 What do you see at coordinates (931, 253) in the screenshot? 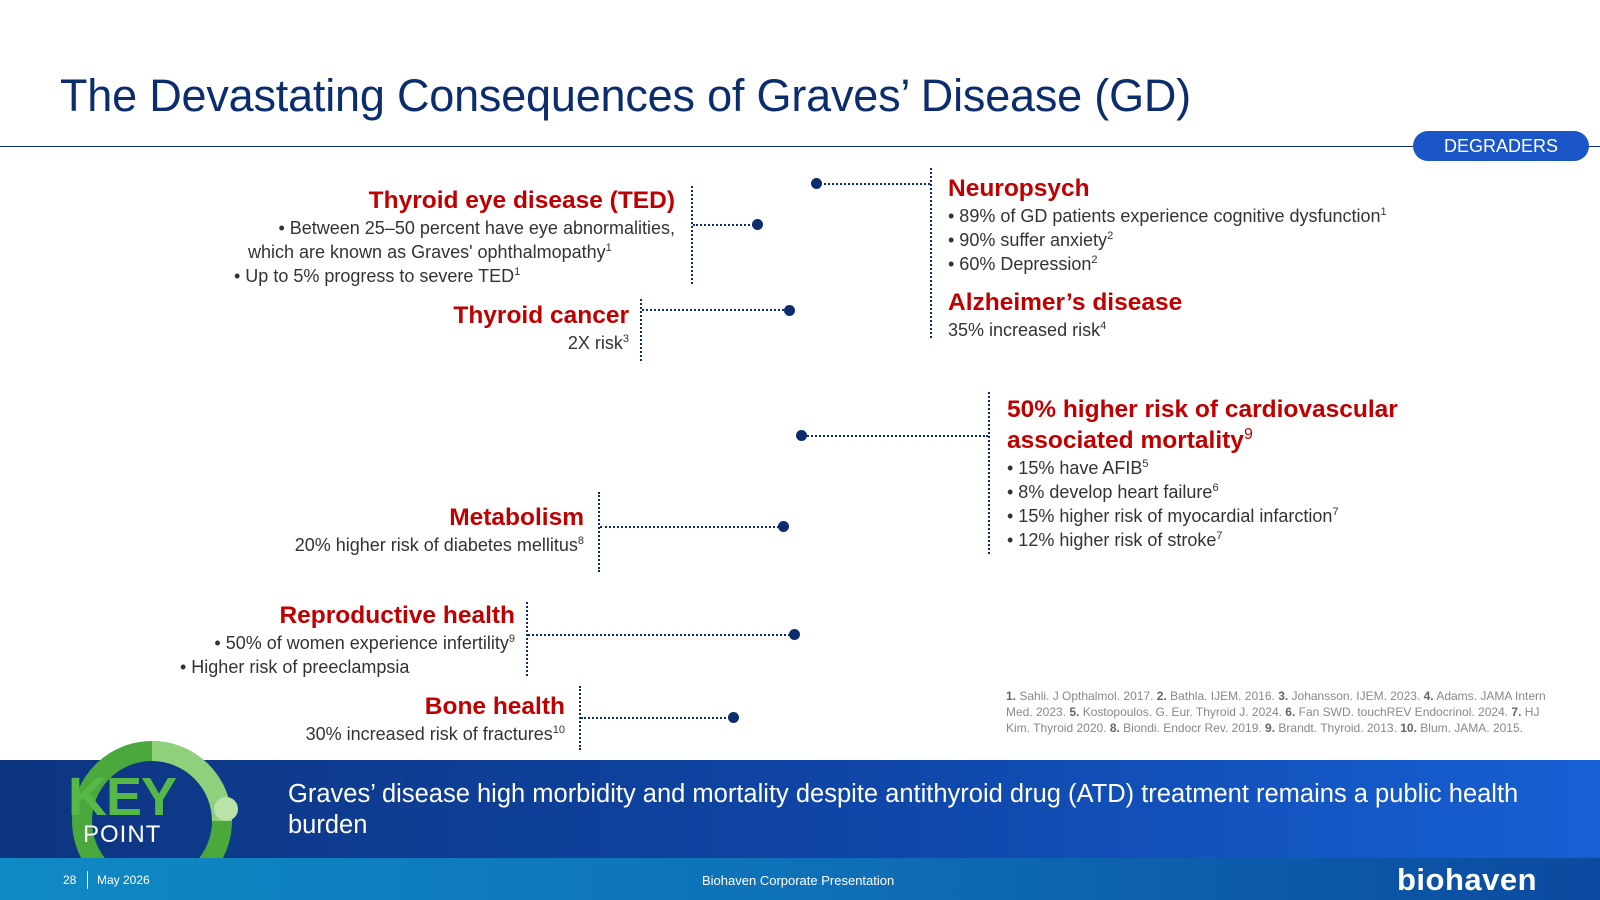
I see `neuro-bracket` at bounding box center [931, 253].